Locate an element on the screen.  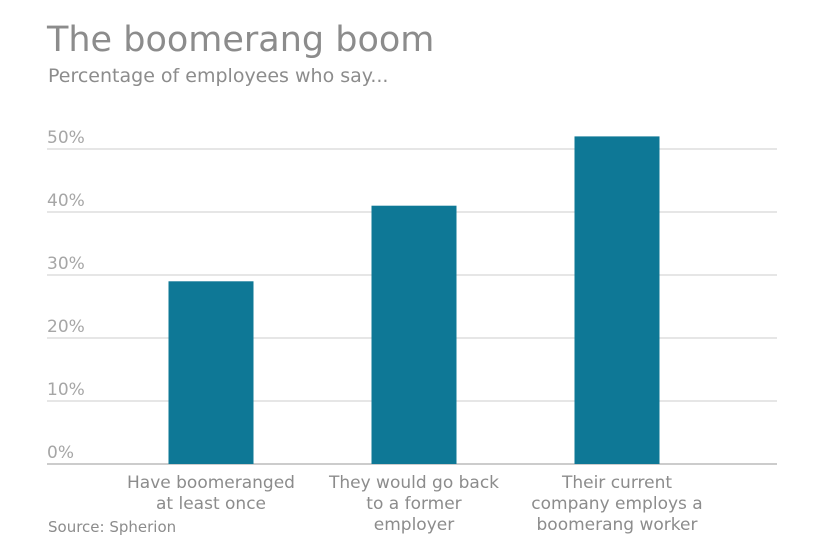
x-category-label: They would go back to a former employer is located at coordinates (413, 504).